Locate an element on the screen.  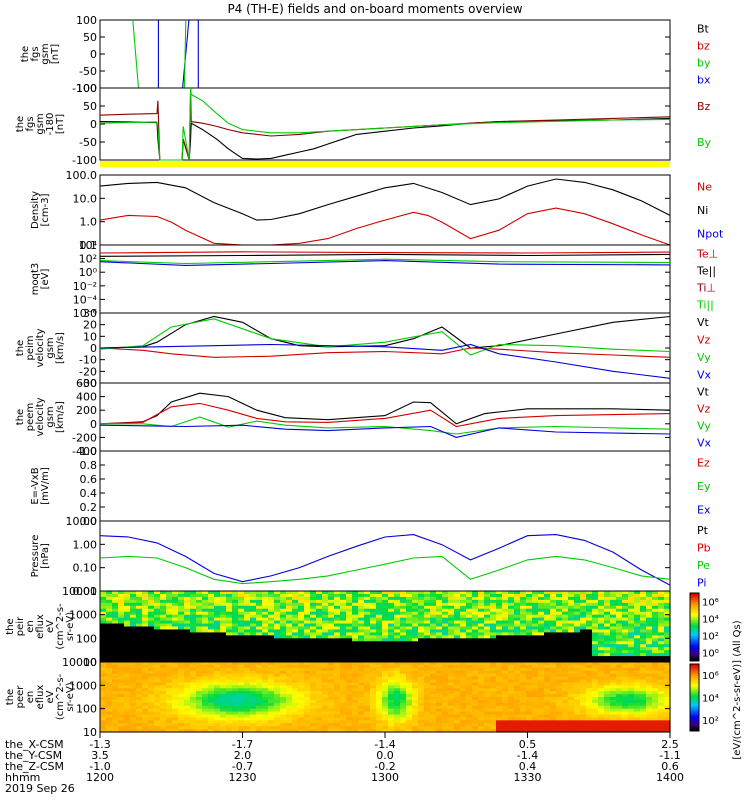
x-axis-row-value: -0.2 is located at coordinates (384, 766).